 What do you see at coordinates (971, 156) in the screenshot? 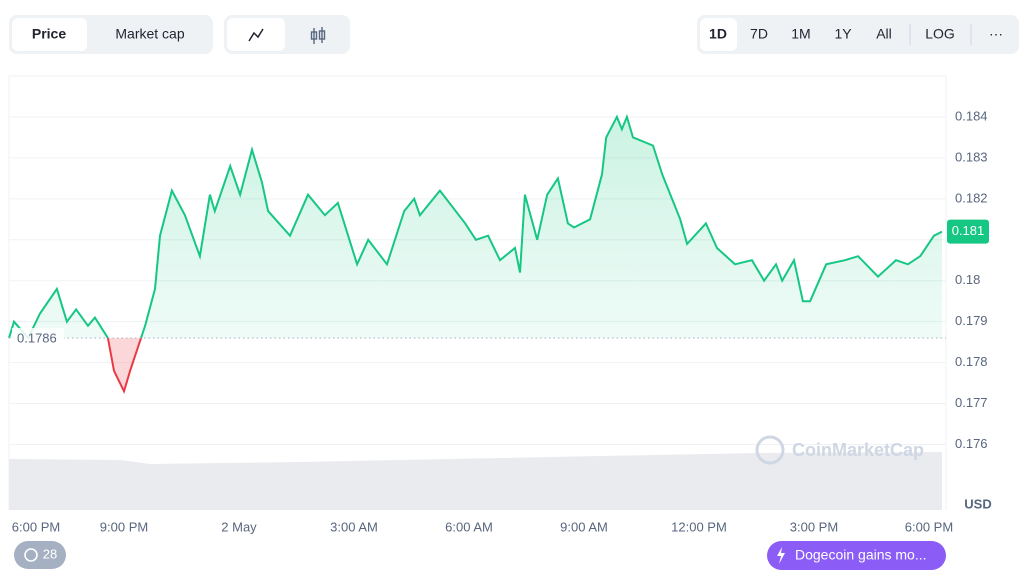
I see `y-tick-label: 0.183` at bounding box center [971, 156].